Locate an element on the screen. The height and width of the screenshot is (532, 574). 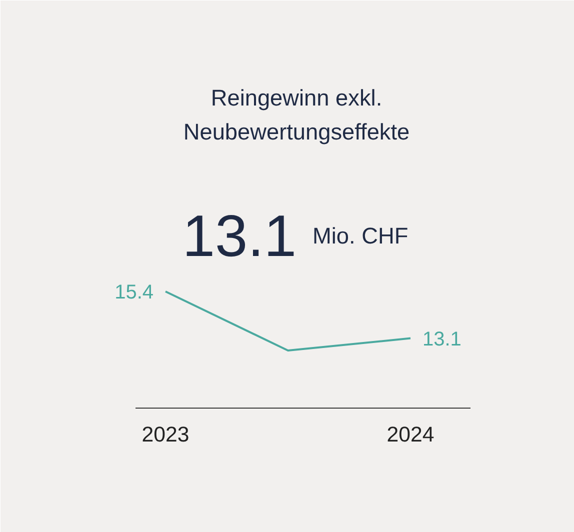
x-tick-label: 2024 is located at coordinates (410, 434).